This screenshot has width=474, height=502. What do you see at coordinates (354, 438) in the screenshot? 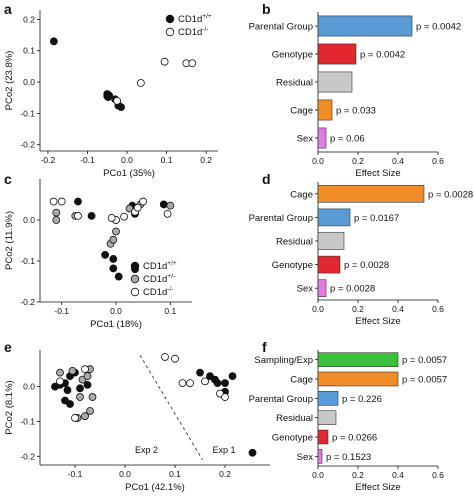
I see `p-value-label: p = 0.0266` at bounding box center [354, 438].